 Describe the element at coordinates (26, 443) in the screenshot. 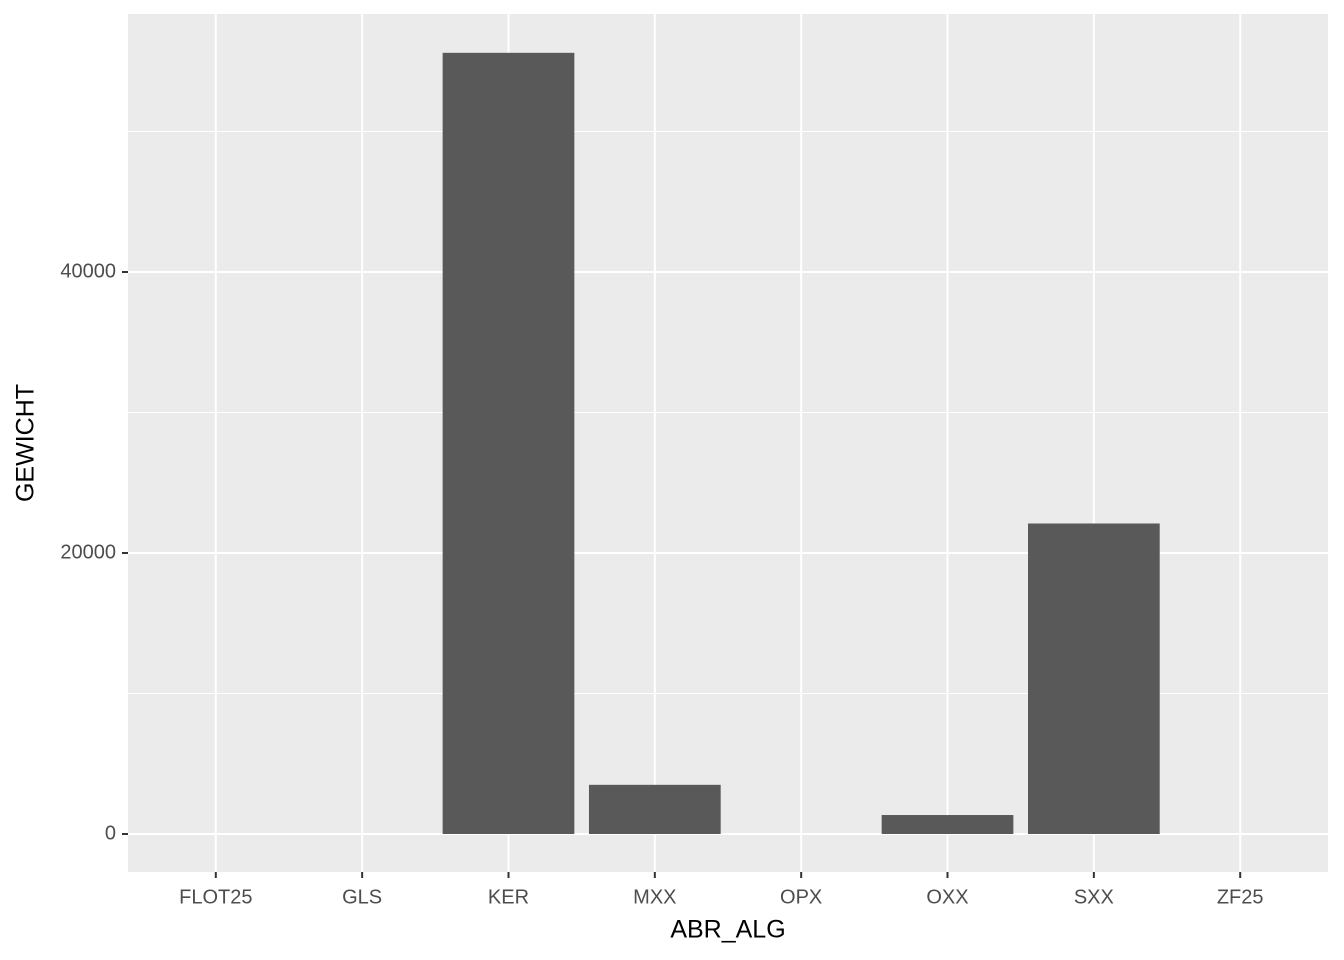

I see `y-axis-title: GEWICHT` at that location.